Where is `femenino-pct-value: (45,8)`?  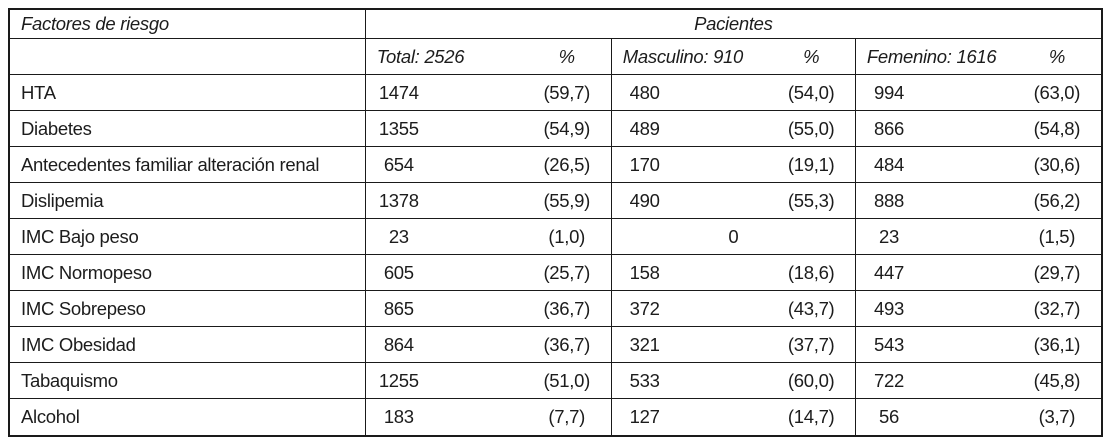
femenino-pct-value: (45,8) is located at coordinates (1057, 380).